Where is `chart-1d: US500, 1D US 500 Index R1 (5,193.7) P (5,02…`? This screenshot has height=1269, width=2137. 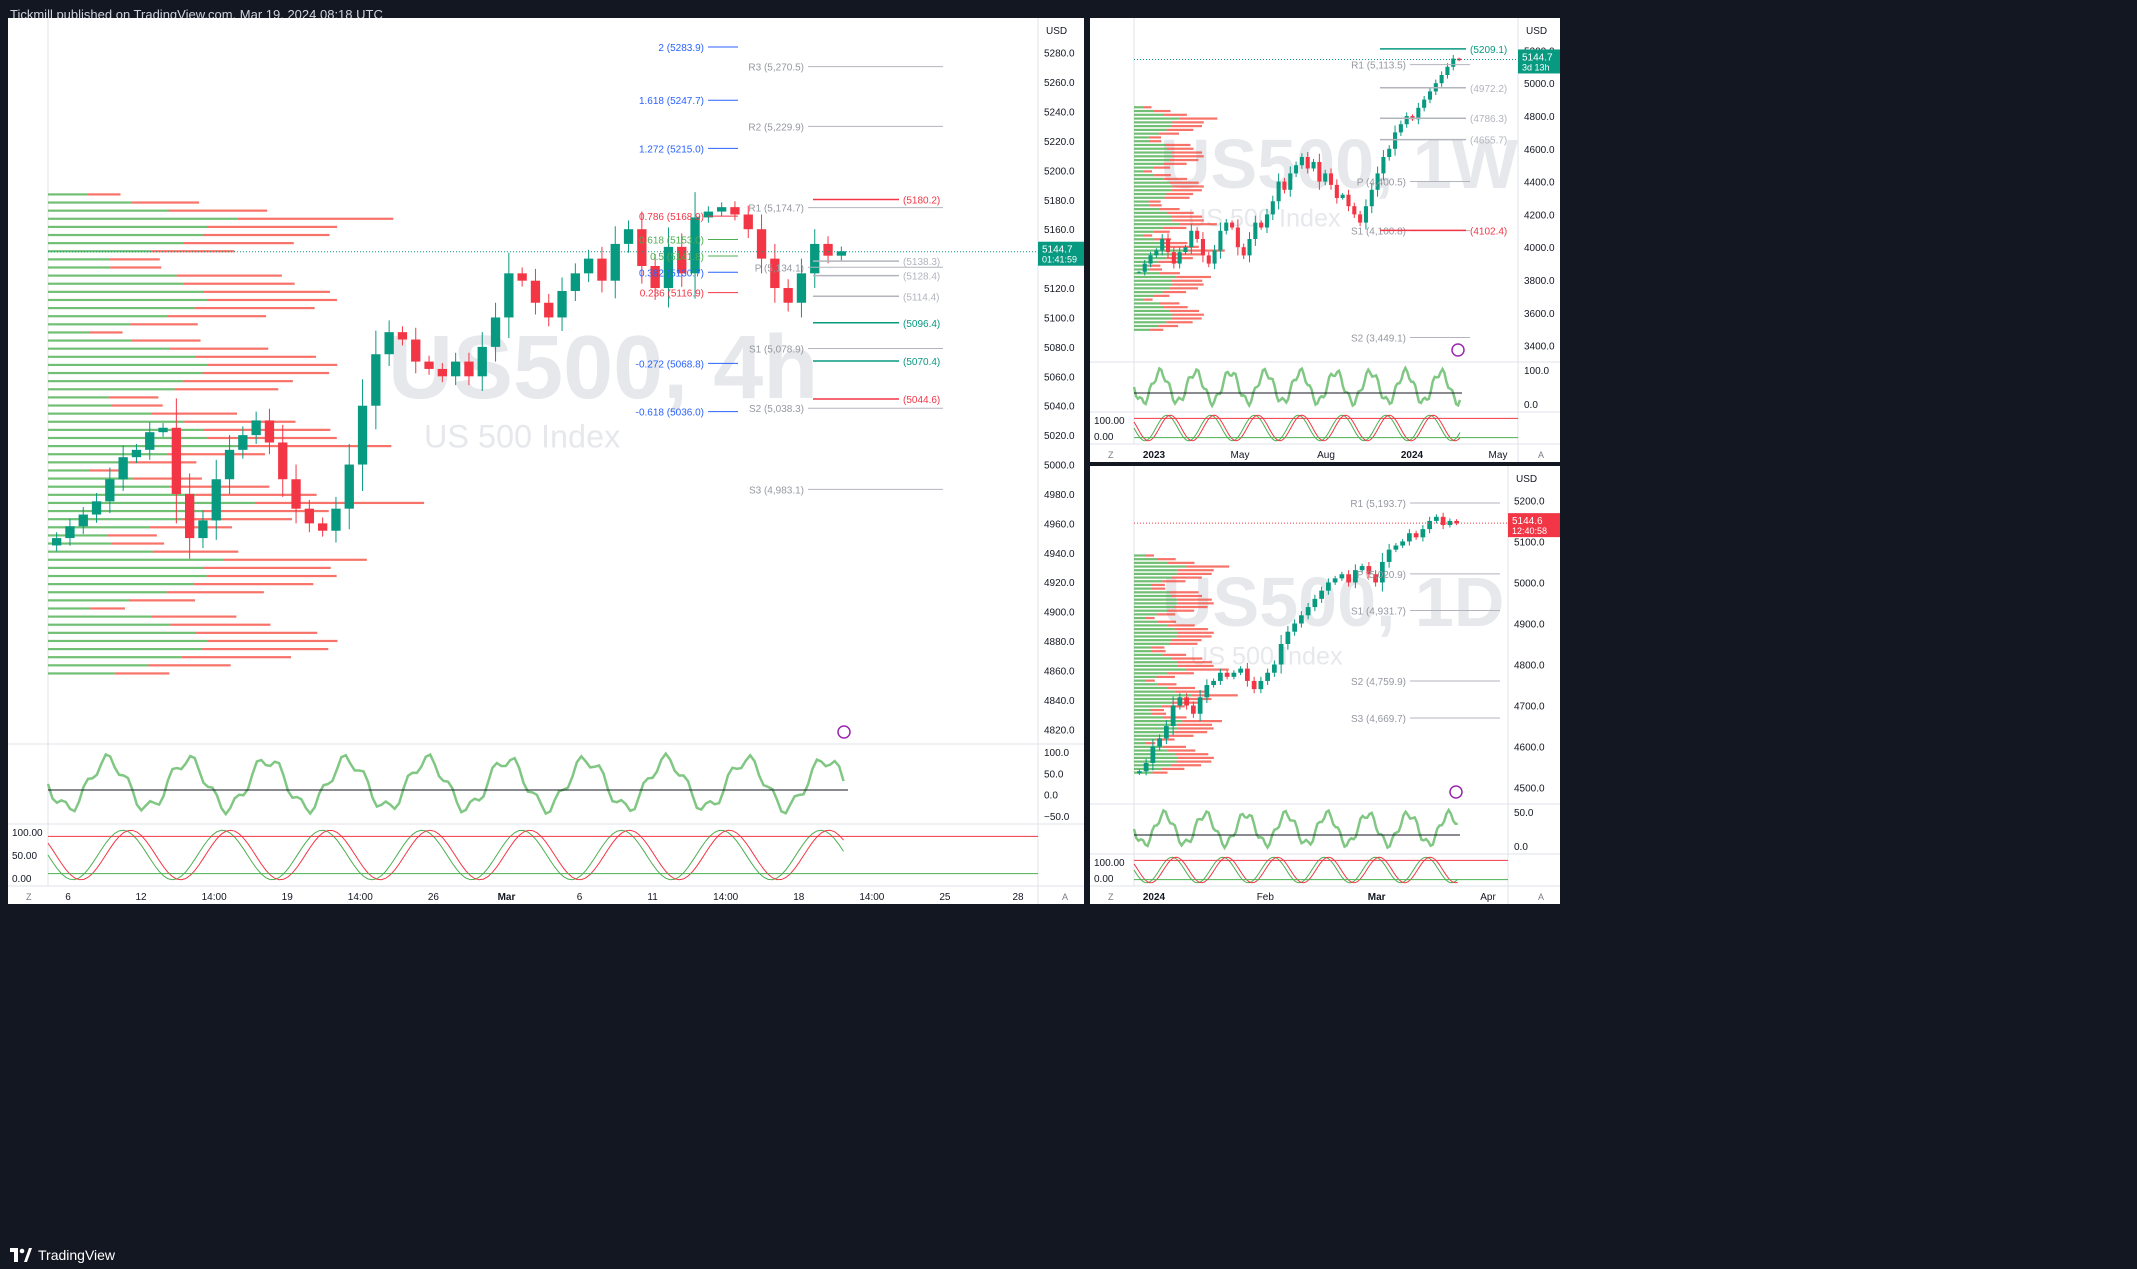 chart-1d: US500, 1D US 500 Index R1 (5,193.7) P (5,02… is located at coordinates (1325, 685).